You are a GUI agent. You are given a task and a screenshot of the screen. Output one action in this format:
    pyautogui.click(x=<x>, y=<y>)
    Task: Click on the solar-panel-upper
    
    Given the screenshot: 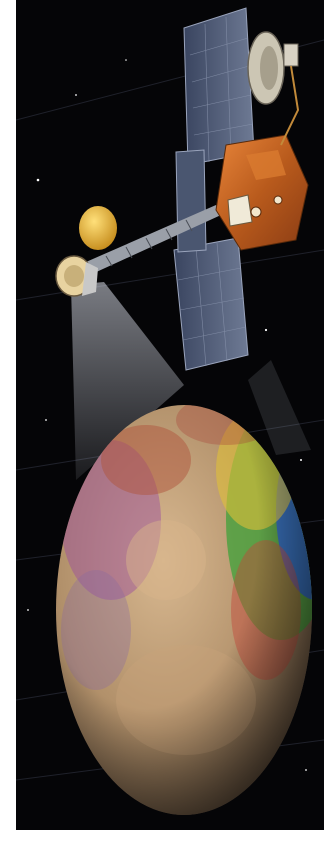 What is the action you would take?
    pyautogui.click(x=219, y=86)
    